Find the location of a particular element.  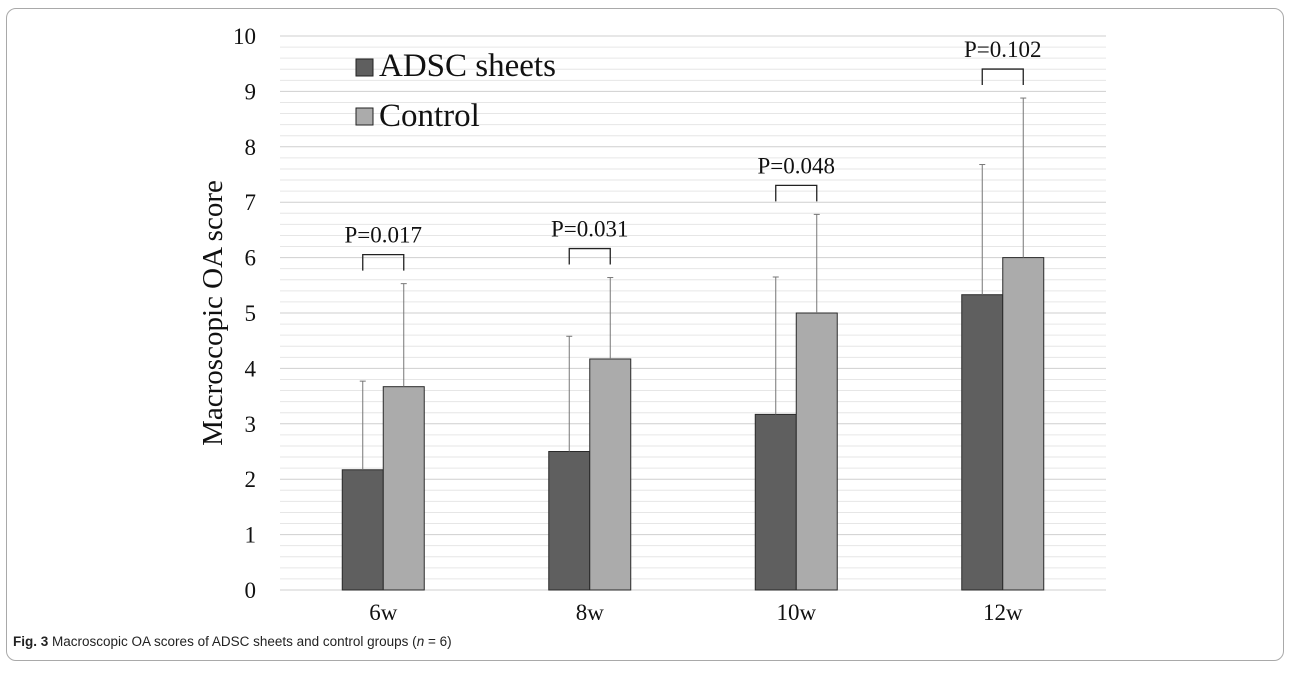

y-tick-label: 10 is located at coordinates (244, 36).